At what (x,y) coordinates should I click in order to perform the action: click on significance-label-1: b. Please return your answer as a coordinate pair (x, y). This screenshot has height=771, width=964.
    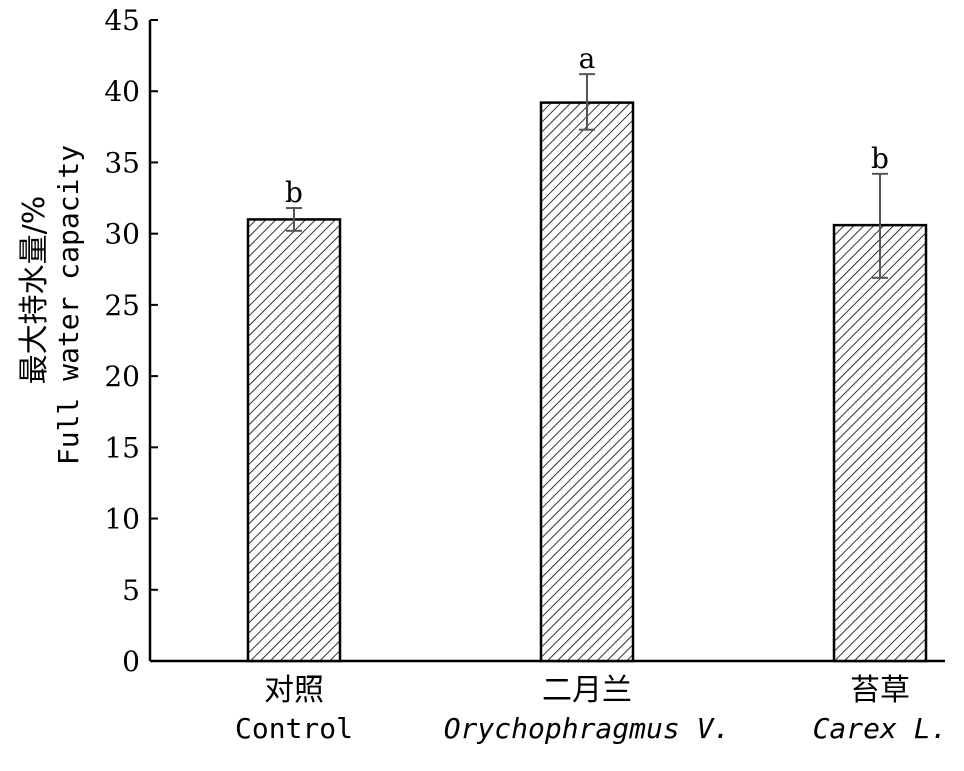
    Looking at the image, I should click on (294, 192).